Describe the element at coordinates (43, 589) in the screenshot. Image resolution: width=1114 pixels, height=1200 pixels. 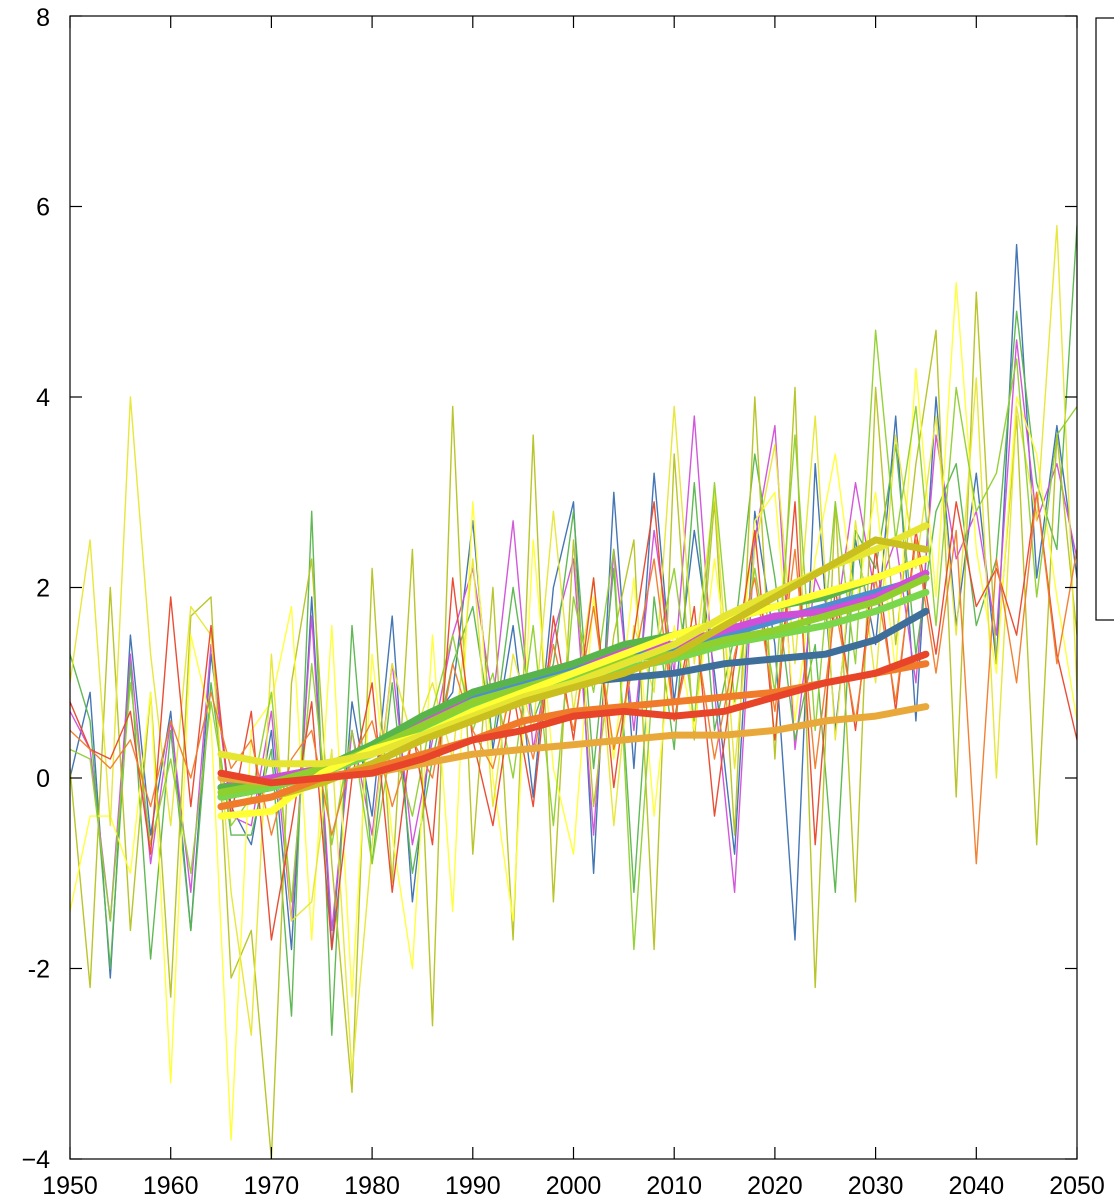
I see `y-tick-label-3: 2` at that location.